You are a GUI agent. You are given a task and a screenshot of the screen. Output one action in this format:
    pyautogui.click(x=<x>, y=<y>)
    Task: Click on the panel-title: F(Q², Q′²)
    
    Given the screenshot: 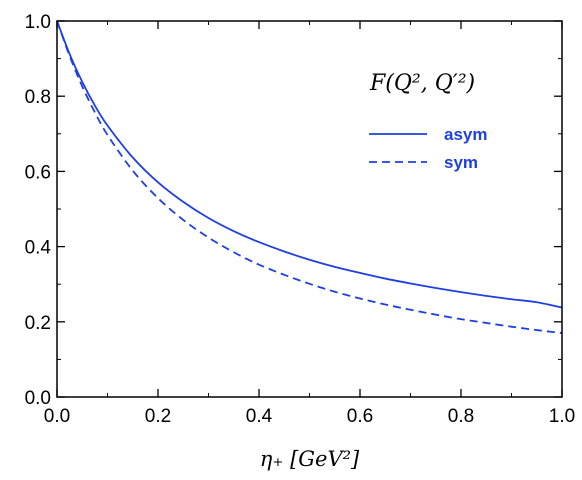 What is the action you would take?
    pyautogui.click(x=422, y=83)
    